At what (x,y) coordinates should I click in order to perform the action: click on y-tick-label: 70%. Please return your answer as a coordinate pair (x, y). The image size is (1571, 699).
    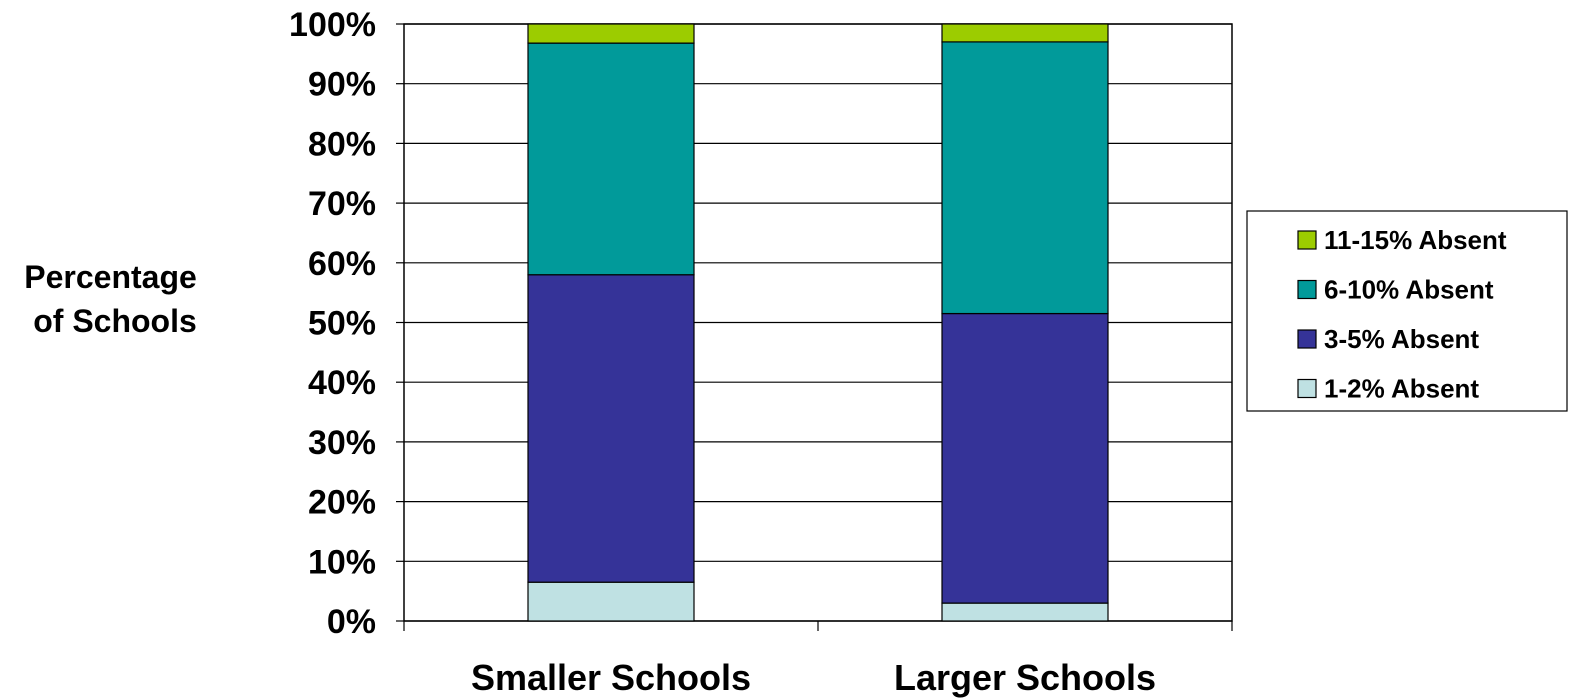
    Looking at the image, I should click on (342, 204).